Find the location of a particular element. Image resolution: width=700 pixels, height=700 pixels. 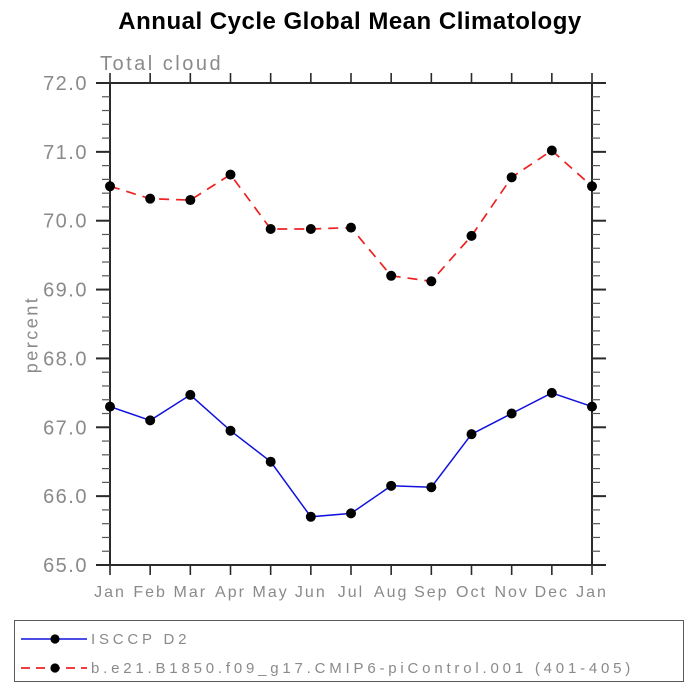

data-point-s0-Apr is located at coordinates (230, 430).